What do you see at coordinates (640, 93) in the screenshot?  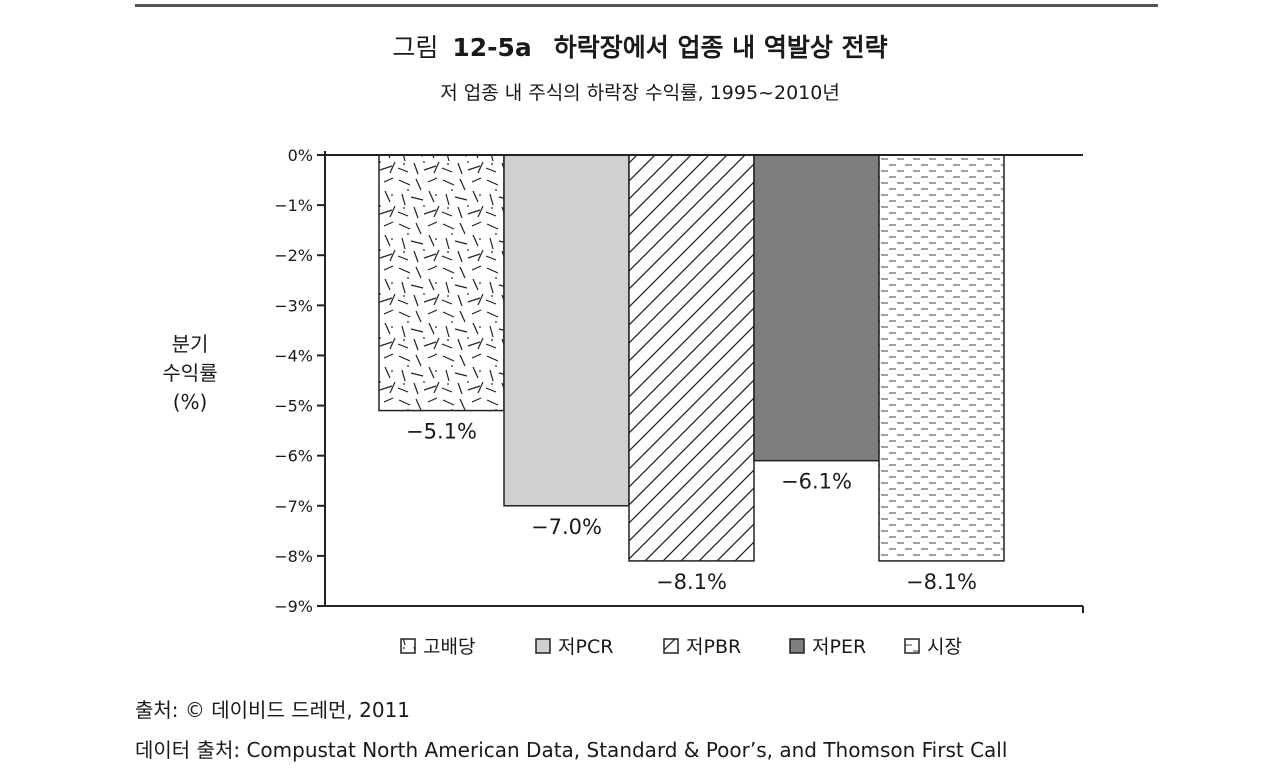 I see `chart-subtitle: 저 업종 내 주식의 하락장 수익률, 1995~2010년` at bounding box center [640, 93].